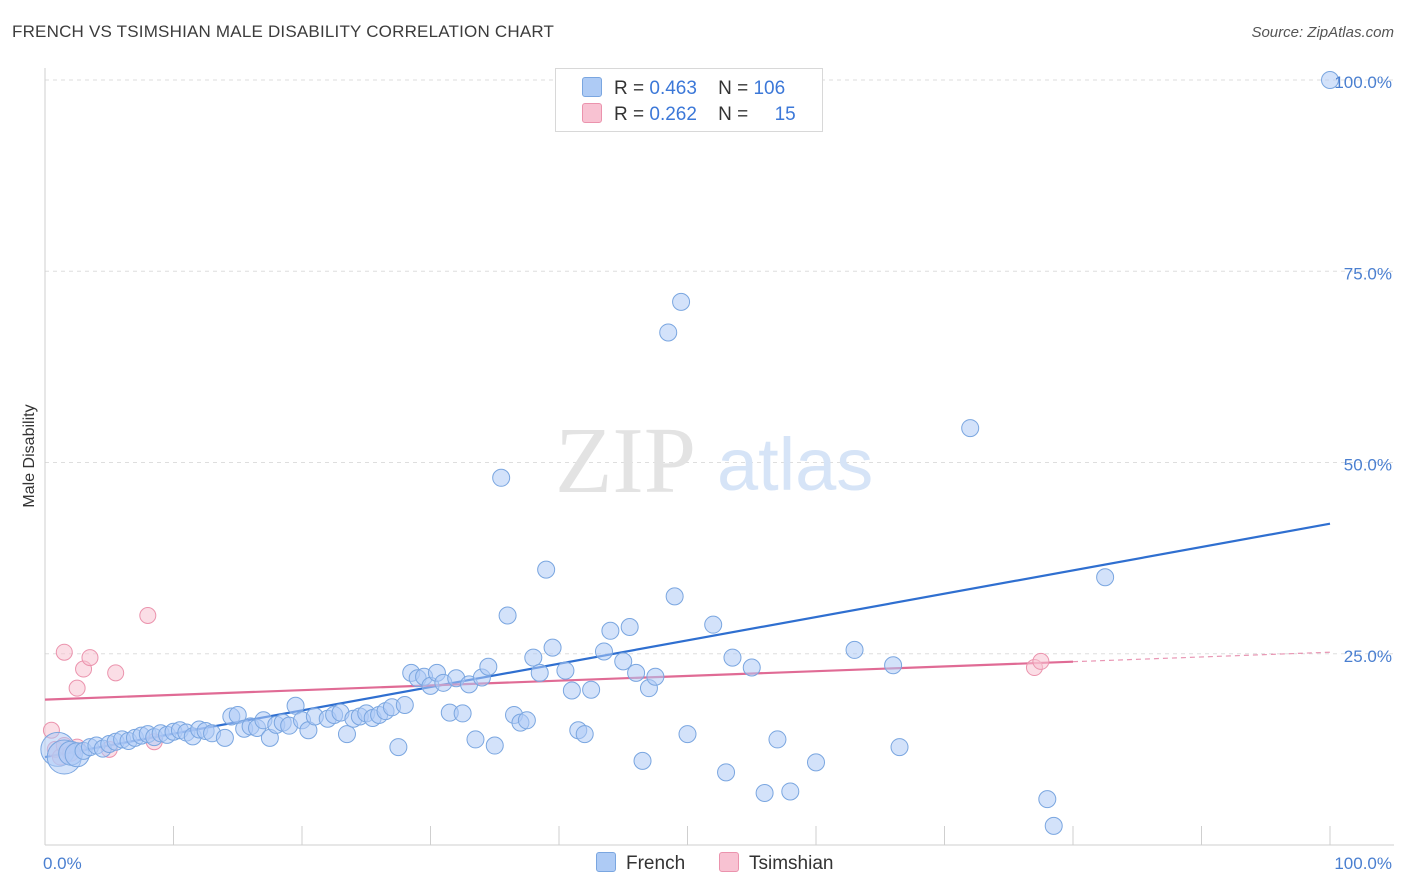  Describe the element at coordinates (795, 464) in the screenshot. I see `watermark-atlas: atlas` at that location.